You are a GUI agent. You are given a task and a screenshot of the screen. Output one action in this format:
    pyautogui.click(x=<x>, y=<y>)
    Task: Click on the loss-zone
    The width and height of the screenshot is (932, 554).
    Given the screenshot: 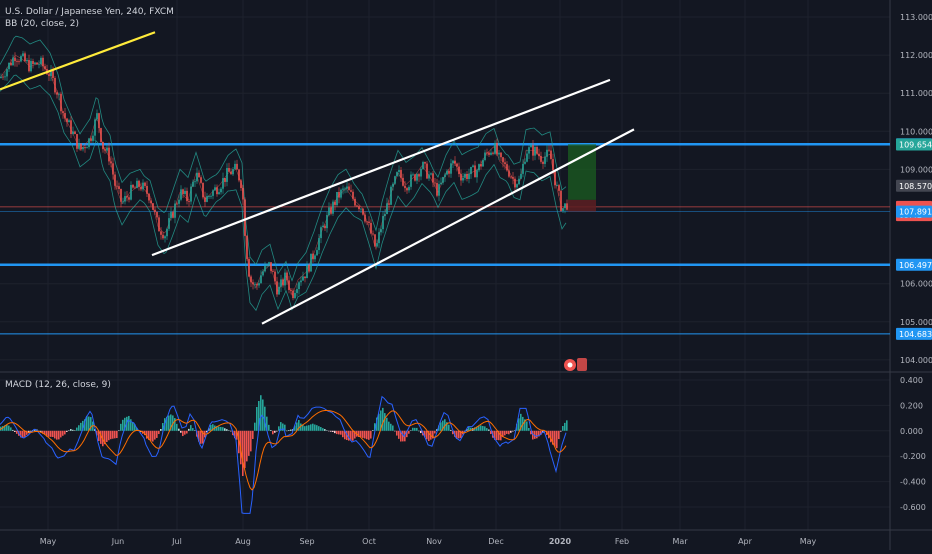 What is the action you would take?
    pyautogui.click(x=582, y=205)
    